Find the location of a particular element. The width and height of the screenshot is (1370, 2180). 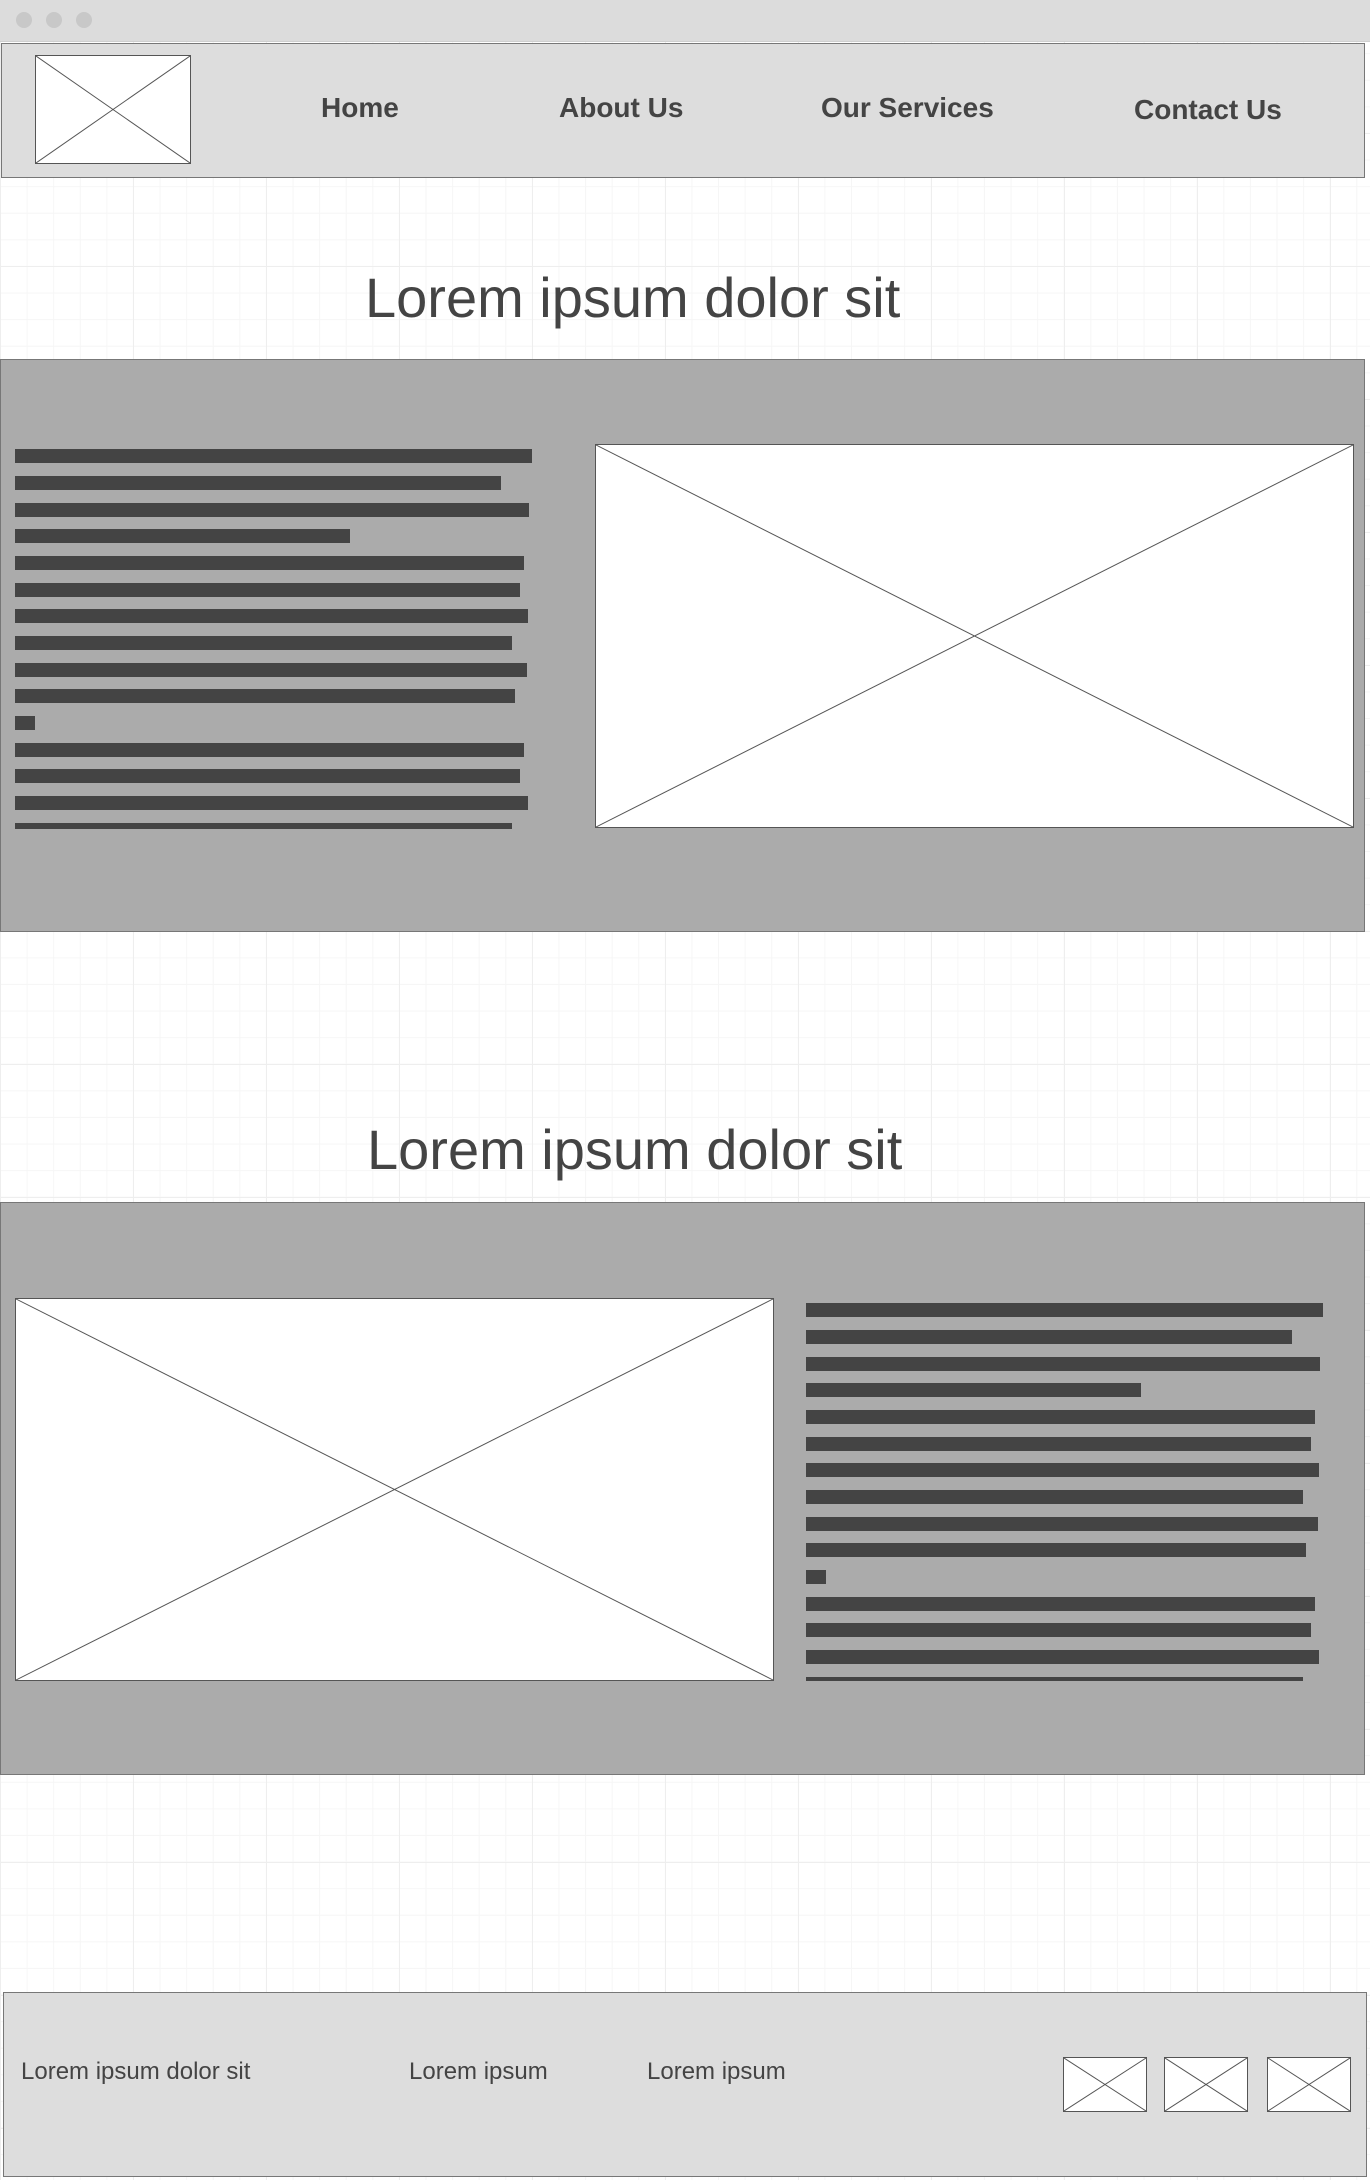

nav-our-services: Our Services is located at coordinates (907, 107).